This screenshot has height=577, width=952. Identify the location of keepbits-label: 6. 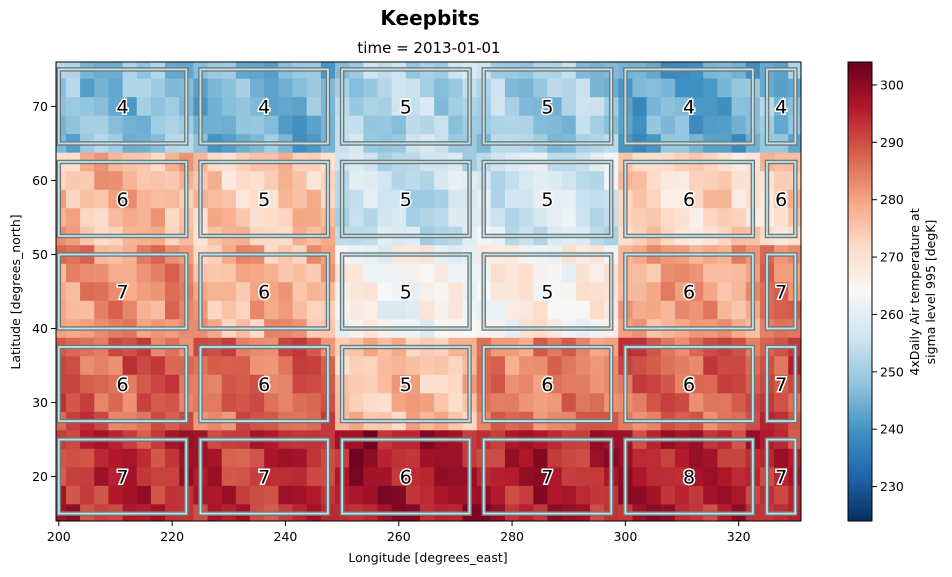
(781, 200).